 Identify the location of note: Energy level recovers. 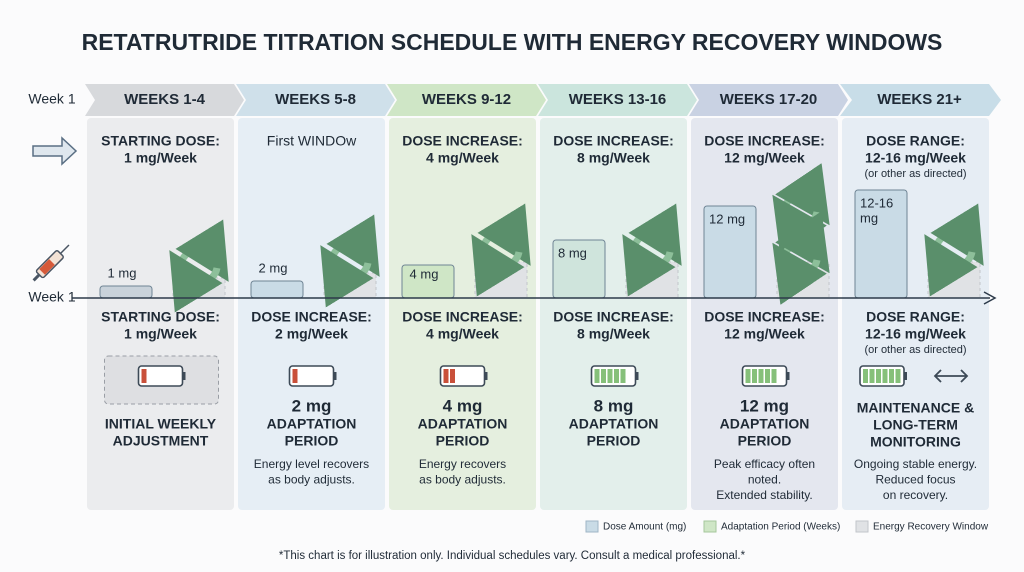
(311, 464).